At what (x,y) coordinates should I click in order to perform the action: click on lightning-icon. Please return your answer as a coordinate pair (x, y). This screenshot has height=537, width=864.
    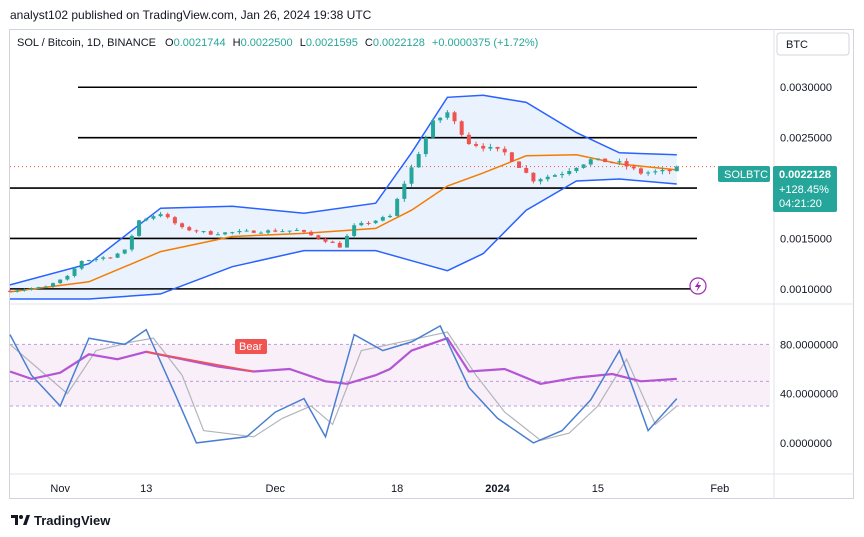
    Looking at the image, I should click on (698, 286).